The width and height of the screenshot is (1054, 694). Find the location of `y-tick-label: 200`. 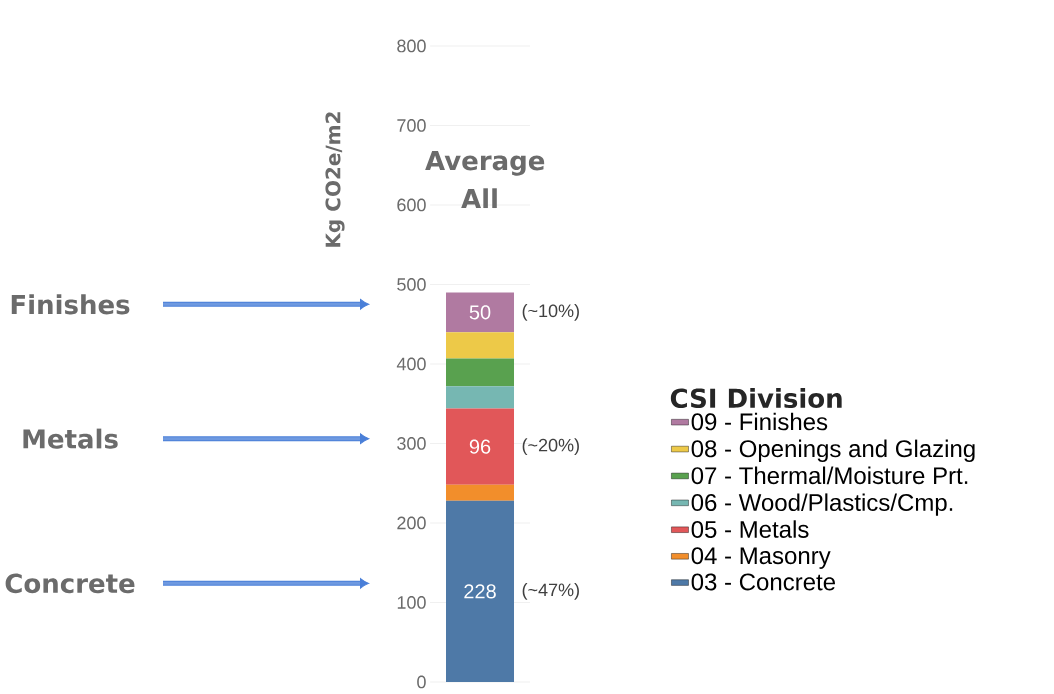

y-tick-label: 200 is located at coordinates (411, 523).